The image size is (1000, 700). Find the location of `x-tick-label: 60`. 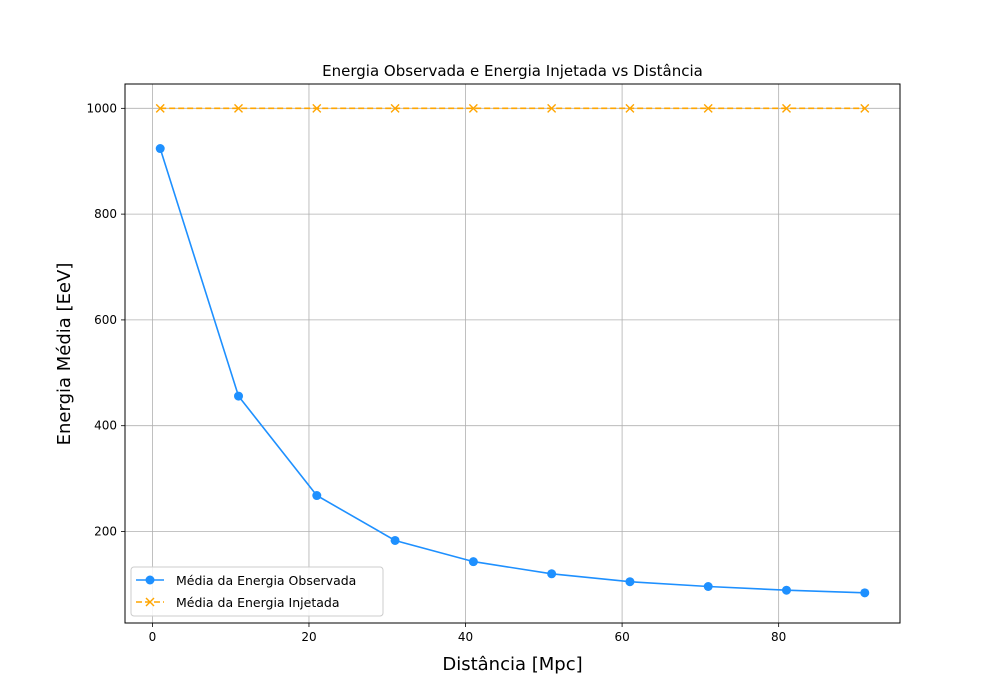

x-tick-label: 60 is located at coordinates (621, 637).